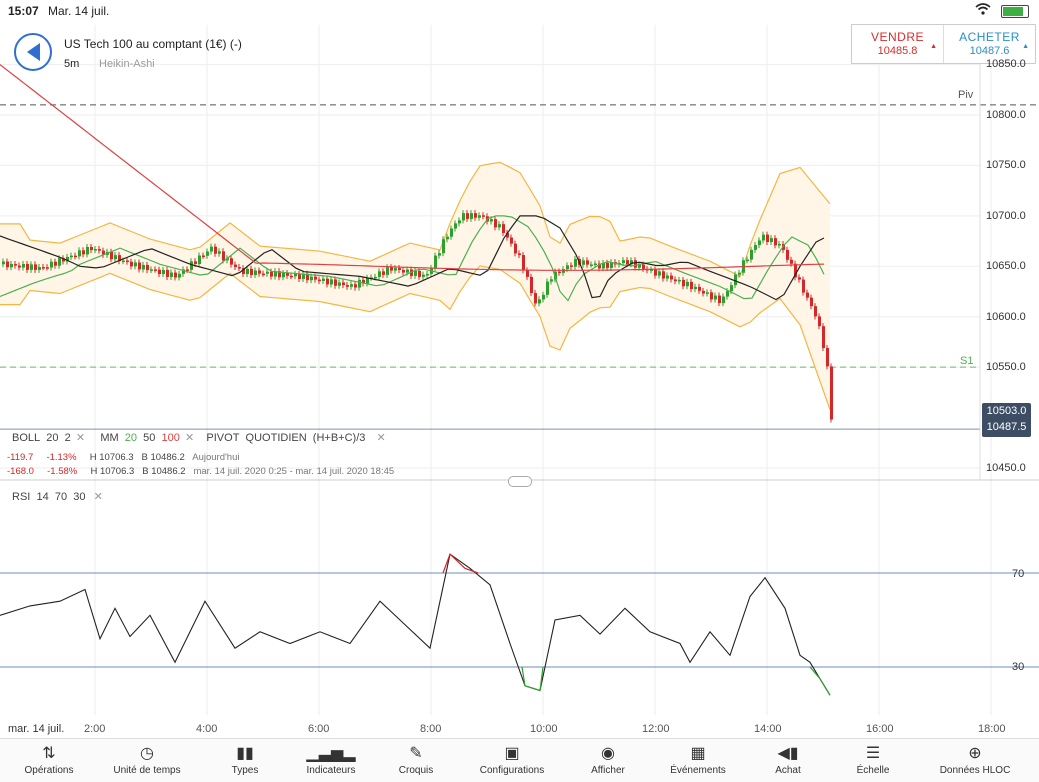  What do you see at coordinates (880, 729) in the screenshot?
I see `x-tick: 16:00` at bounding box center [880, 729].